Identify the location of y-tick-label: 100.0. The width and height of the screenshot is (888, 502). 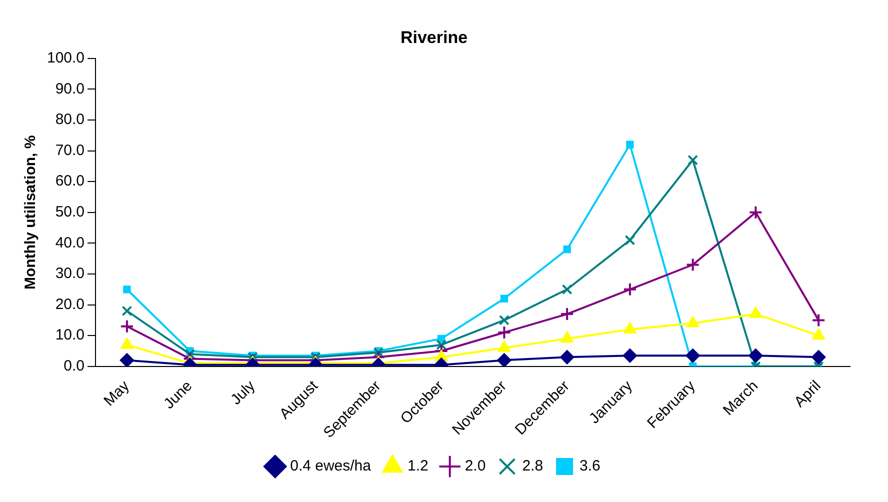
(65, 58).